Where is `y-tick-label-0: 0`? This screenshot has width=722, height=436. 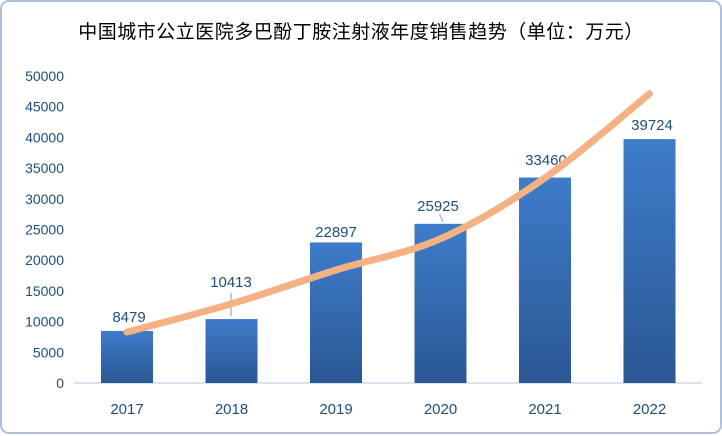 y-tick-label-0: 0 is located at coordinates (60, 383).